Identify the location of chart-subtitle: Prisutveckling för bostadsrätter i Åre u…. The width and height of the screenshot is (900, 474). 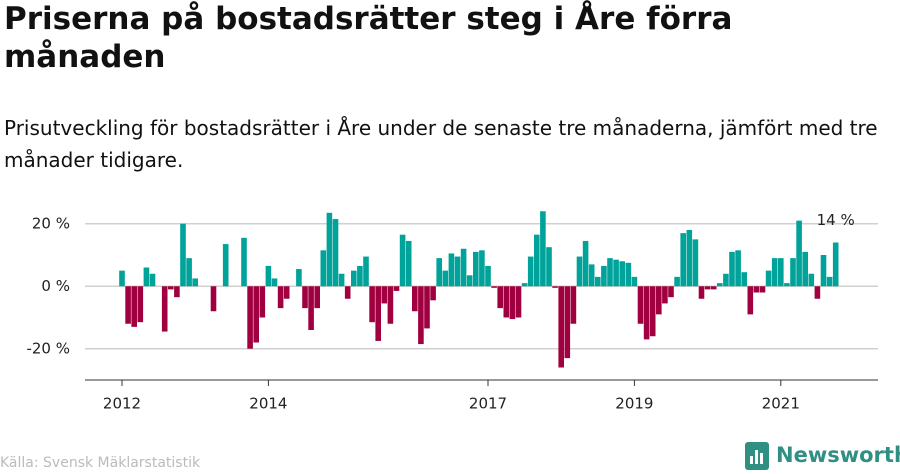
(441, 144).